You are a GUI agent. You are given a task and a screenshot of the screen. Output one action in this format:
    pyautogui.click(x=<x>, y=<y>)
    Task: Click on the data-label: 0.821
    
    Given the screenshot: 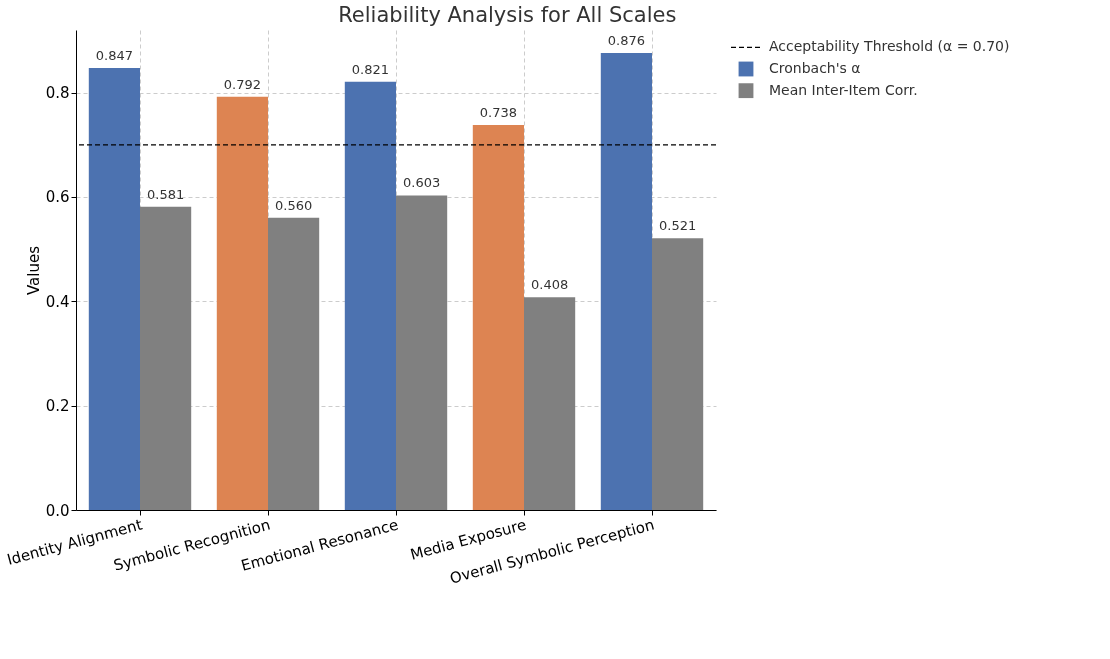 What is the action you would take?
    pyautogui.click(x=370, y=69)
    